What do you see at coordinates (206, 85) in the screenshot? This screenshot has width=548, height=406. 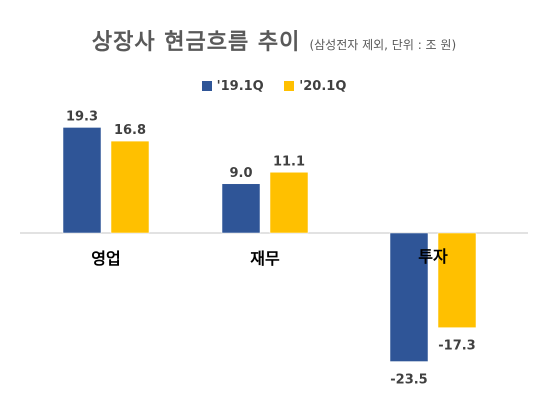 I see `legend-swatch-2019` at bounding box center [206, 85].